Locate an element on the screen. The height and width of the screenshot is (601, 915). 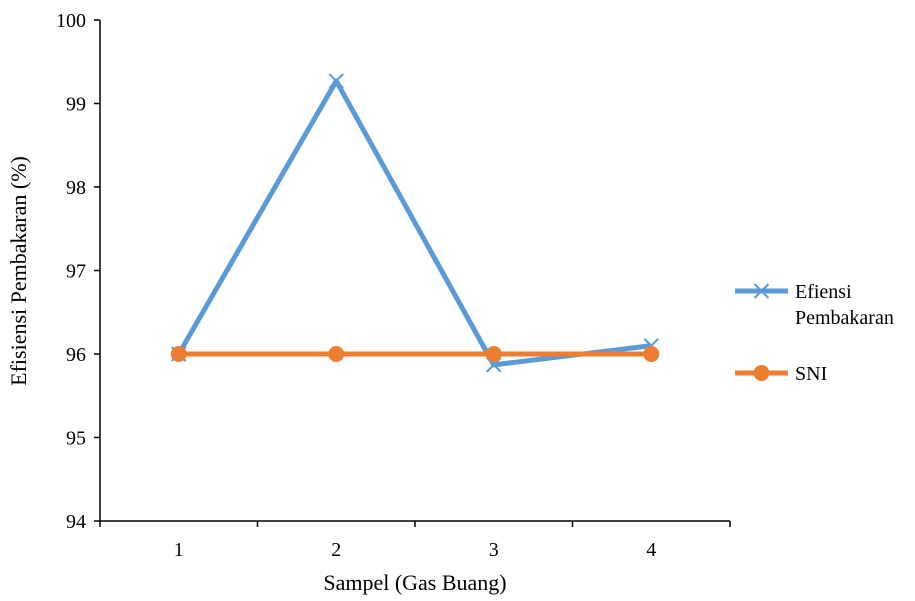
legend-label: Efiensi is located at coordinates (823, 292).